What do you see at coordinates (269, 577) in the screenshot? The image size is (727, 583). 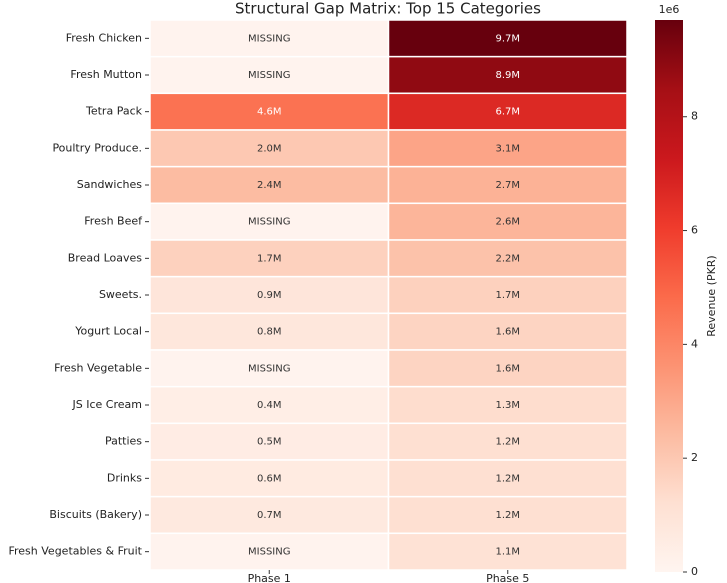 I see `x-tick-label: Phase 1` at bounding box center [269, 577].